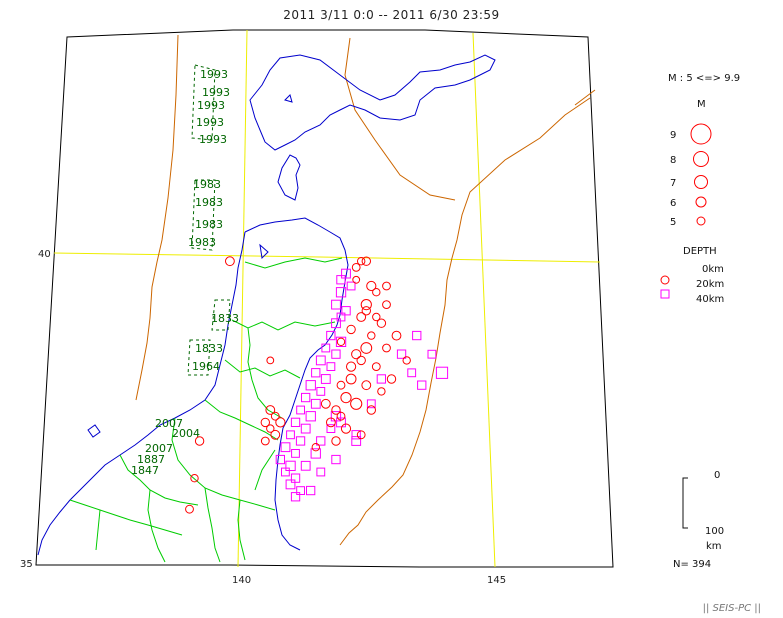 This screenshot has height=618, width=783. What do you see at coordinates (713, 269) in the screenshot?
I see `legend-depth-0: 0km` at bounding box center [713, 269].